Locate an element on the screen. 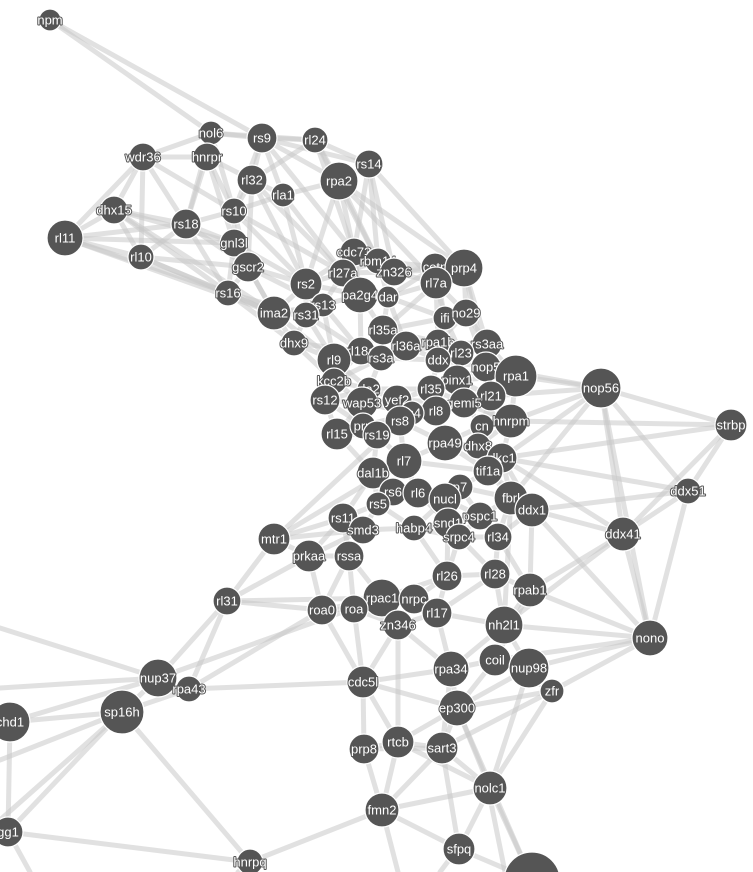  graph-node-fmn2: fmn2 is located at coordinates (382, 810).